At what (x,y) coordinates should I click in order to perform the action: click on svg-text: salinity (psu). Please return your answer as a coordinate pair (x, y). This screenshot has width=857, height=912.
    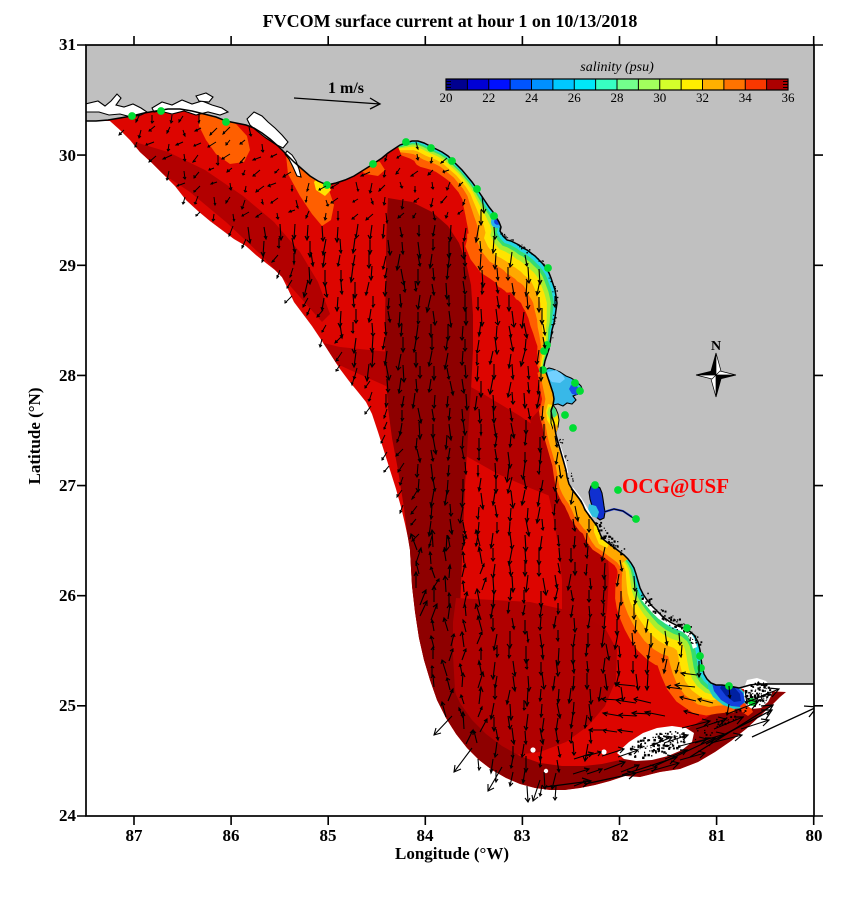
    Looking at the image, I should click on (617, 67).